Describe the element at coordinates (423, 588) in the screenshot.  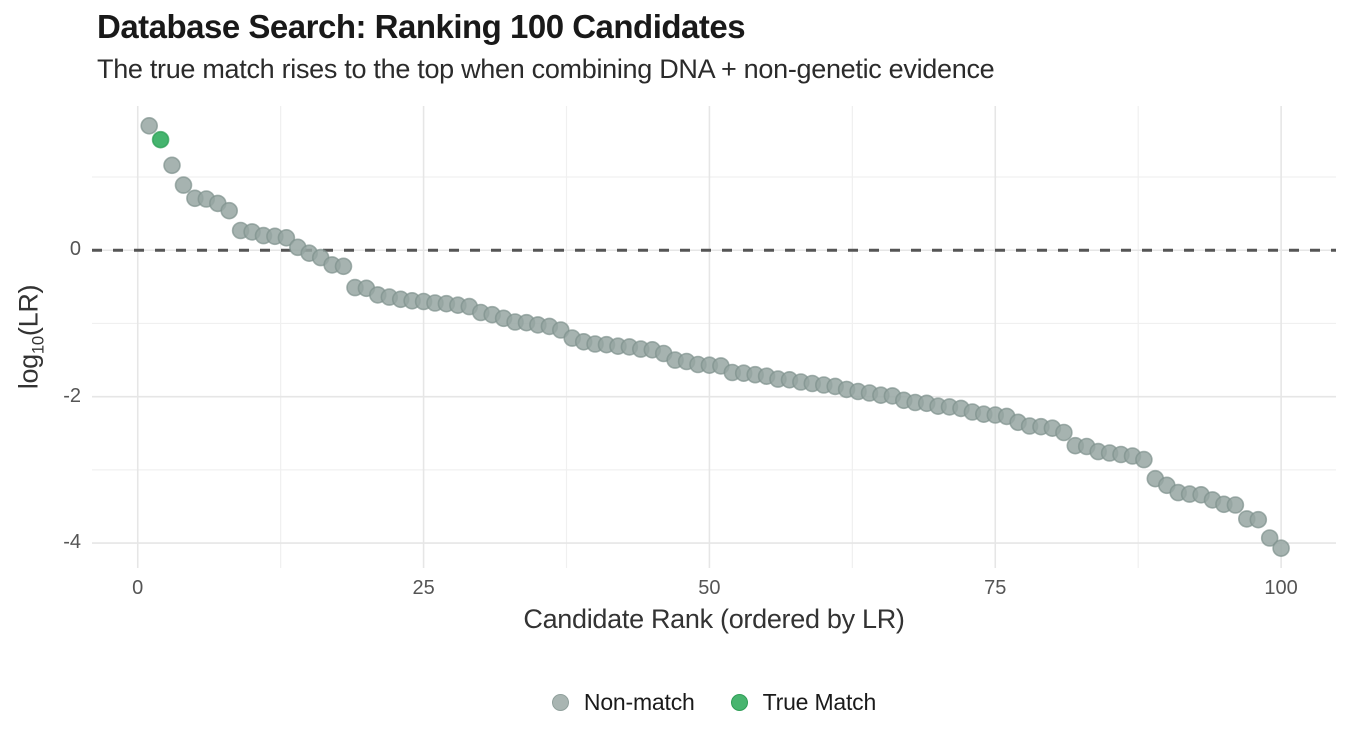
I see `x-tick-label: 25` at that location.